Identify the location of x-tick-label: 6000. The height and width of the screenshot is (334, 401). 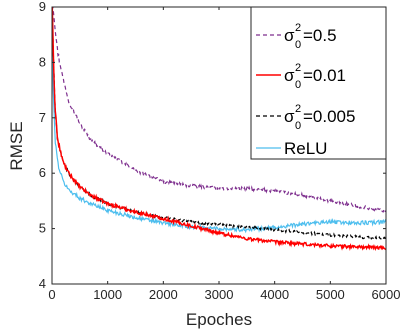
(386, 294).